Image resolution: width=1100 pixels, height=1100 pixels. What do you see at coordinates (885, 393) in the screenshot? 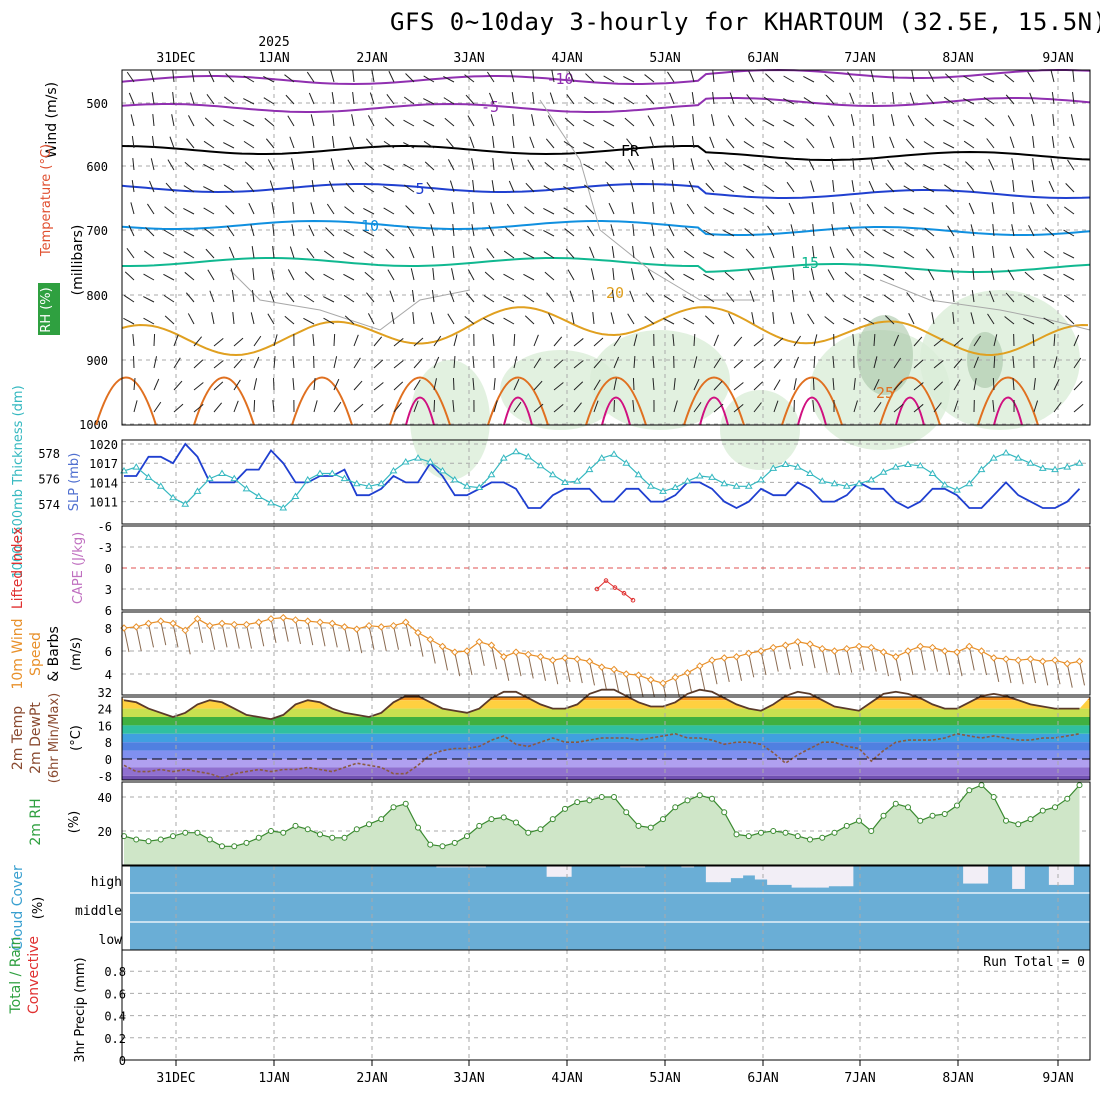
I see `isotherm-label: 25` at bounding box center [885, 393].